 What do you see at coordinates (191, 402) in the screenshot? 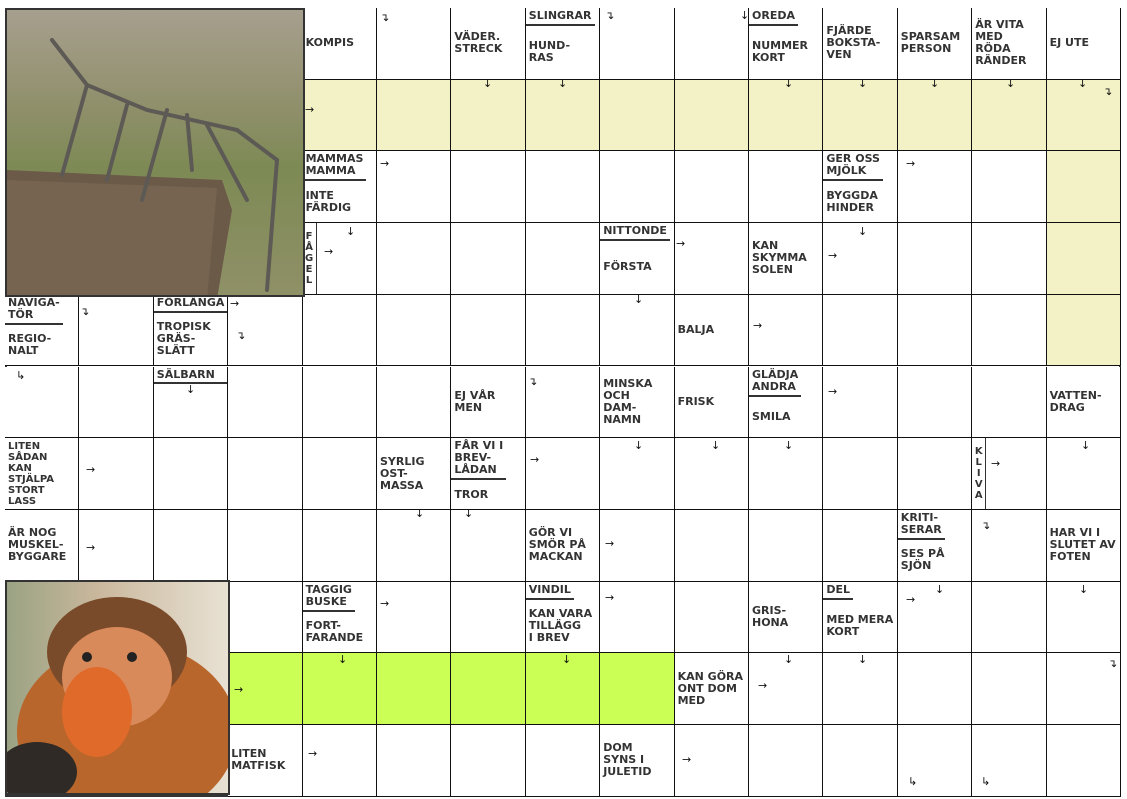
I see `answer-cell: SÄLBARN` at bounding box center [191, 402].